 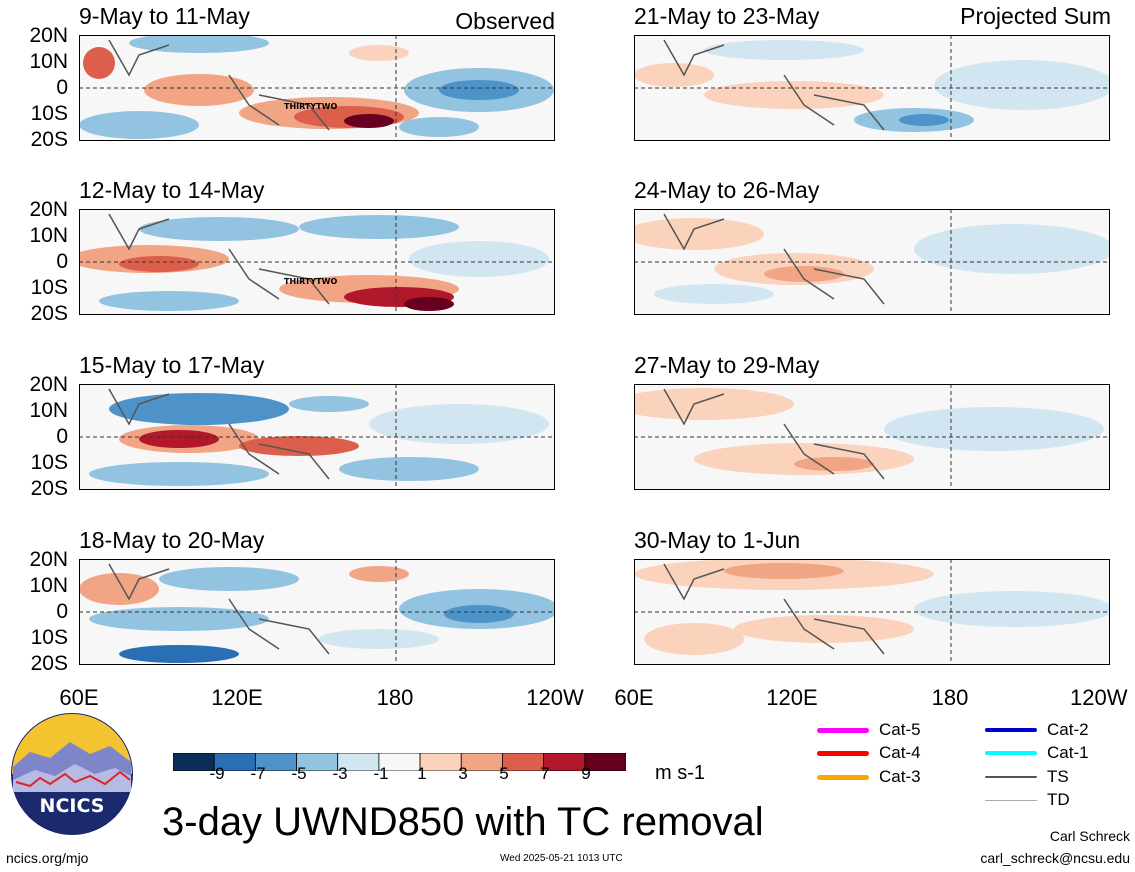 What do you see at coordinates (545, 773) in the screenshot?
I see `colorbar-tick: 7` at bounding box center [545, 773].